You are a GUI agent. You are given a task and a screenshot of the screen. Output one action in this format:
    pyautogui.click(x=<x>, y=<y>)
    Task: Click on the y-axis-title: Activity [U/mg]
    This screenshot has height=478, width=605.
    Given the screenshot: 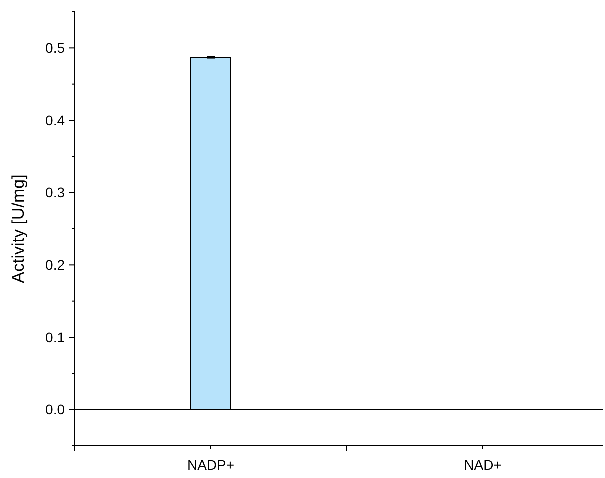 What is the action you would take?
    pyautogui.click(x=18, y=229)
    